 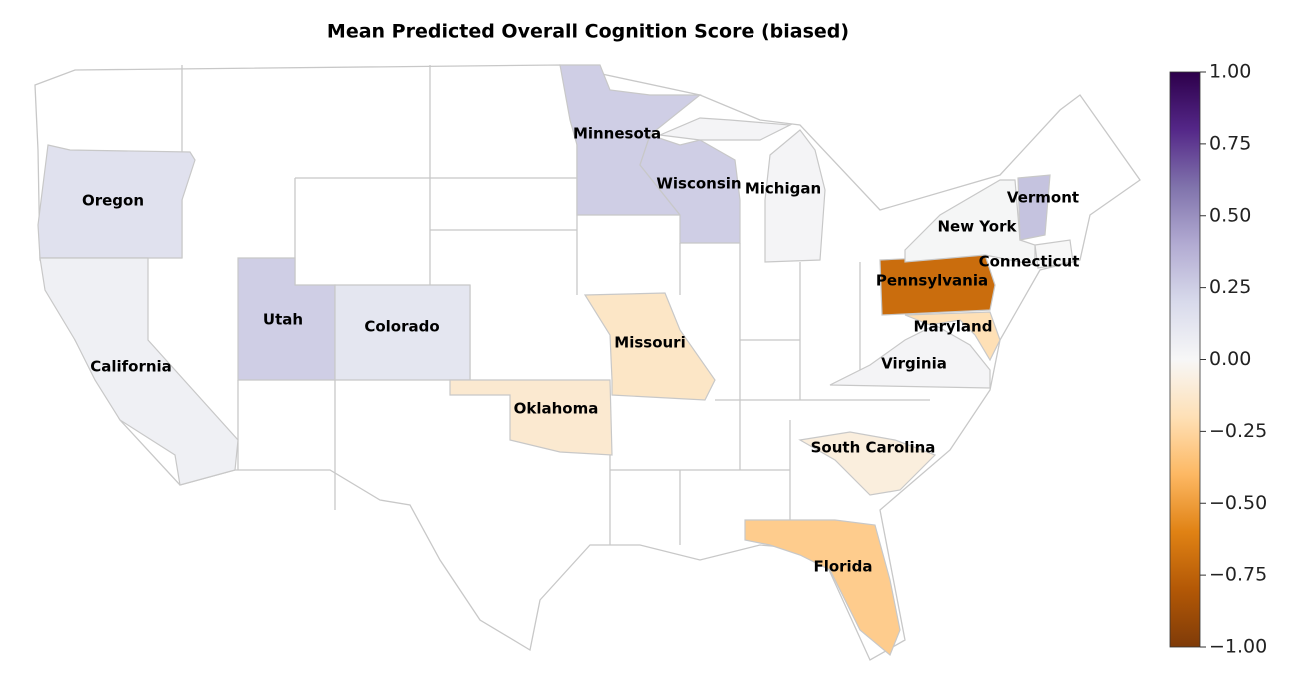 I want to click on colorbar-tick-label: −0.25, so click(x=1238, y=431).